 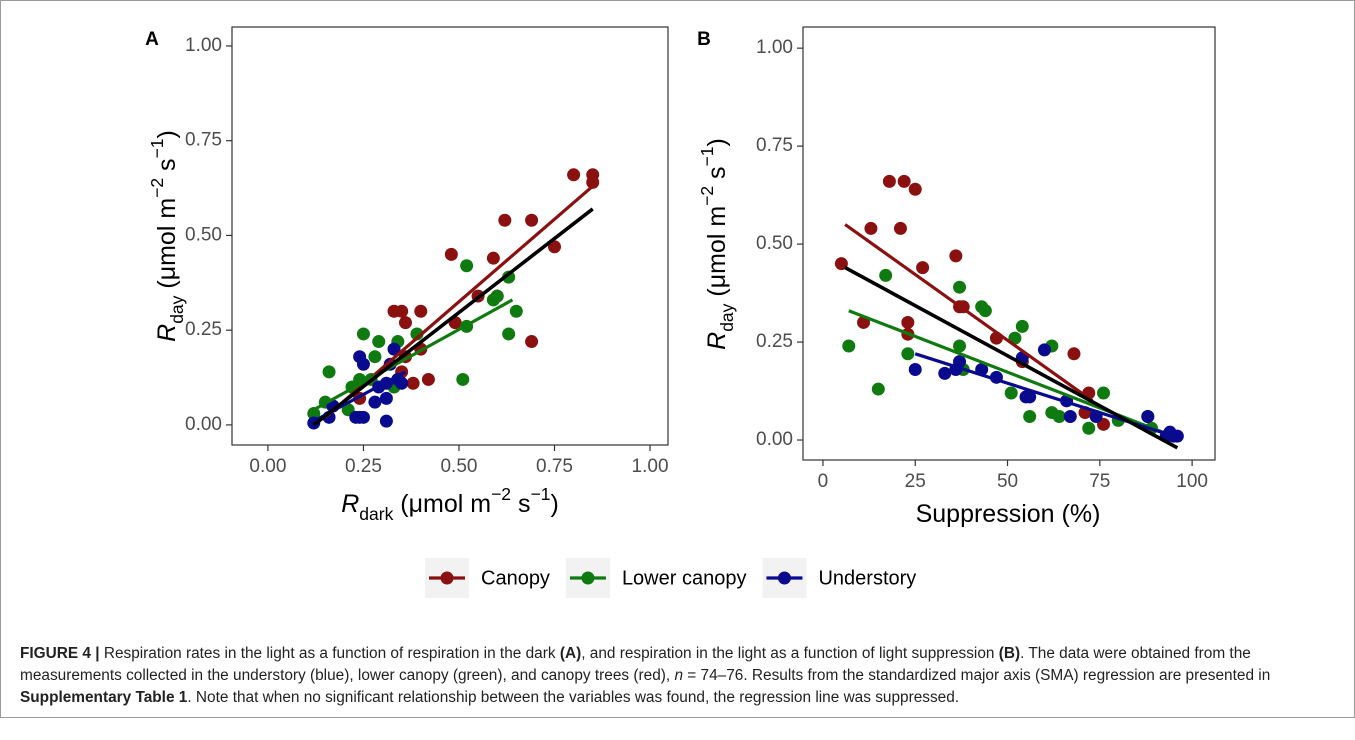 What do you see at coordinates (707, 156) in the screenshot?
I see `label-part: −1` at bounding box center [707, 156].